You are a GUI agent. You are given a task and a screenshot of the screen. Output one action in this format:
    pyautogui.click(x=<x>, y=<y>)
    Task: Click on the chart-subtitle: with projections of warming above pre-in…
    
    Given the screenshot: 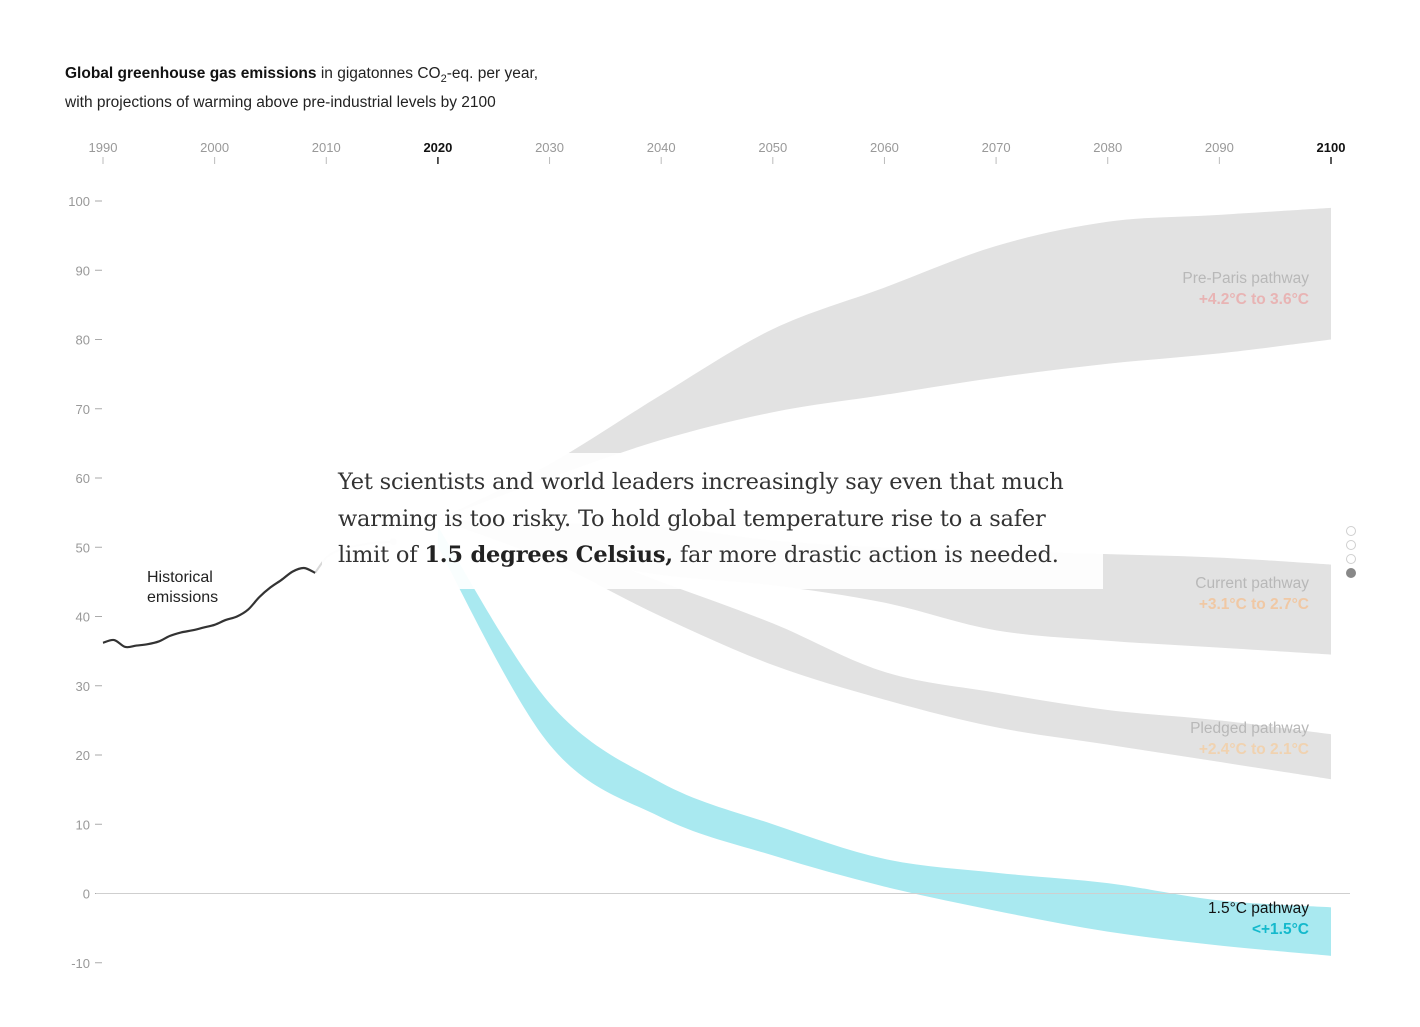 What is the action you would take?
    pyautogui.click(x=280, y=103)
    